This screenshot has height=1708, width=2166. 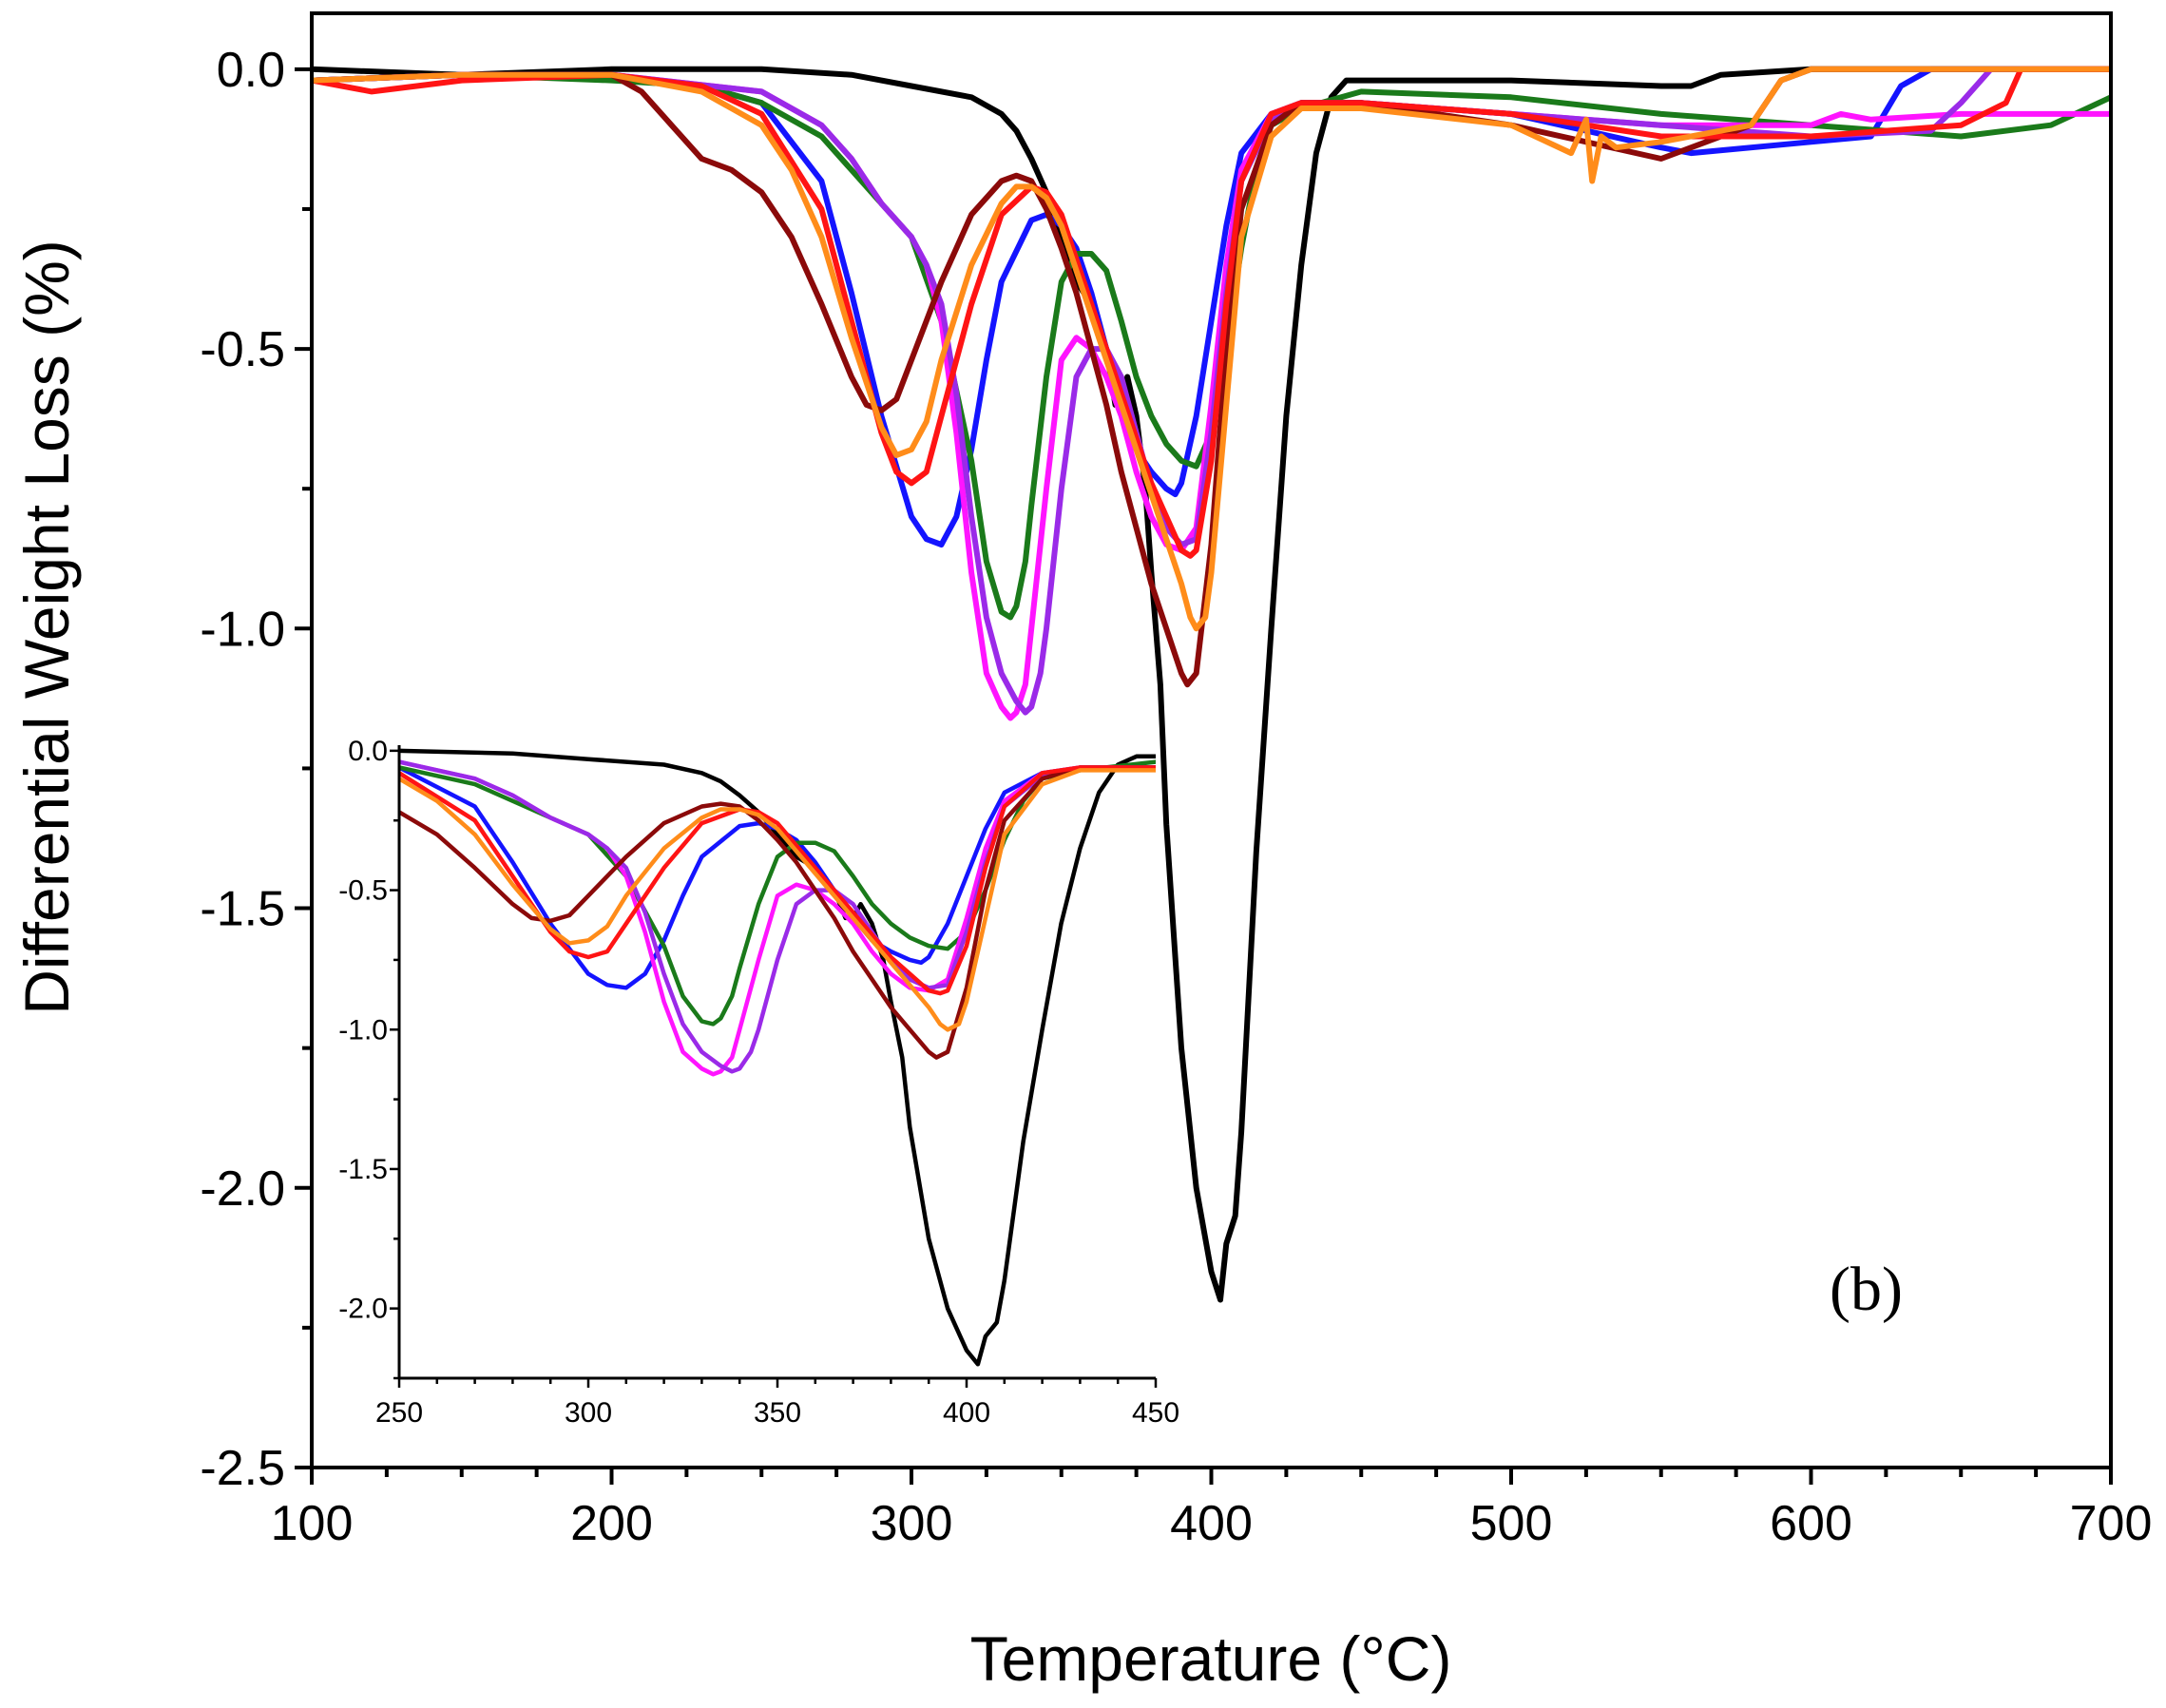 I want to click on inset-series-black, so click(x=777, y=1057).